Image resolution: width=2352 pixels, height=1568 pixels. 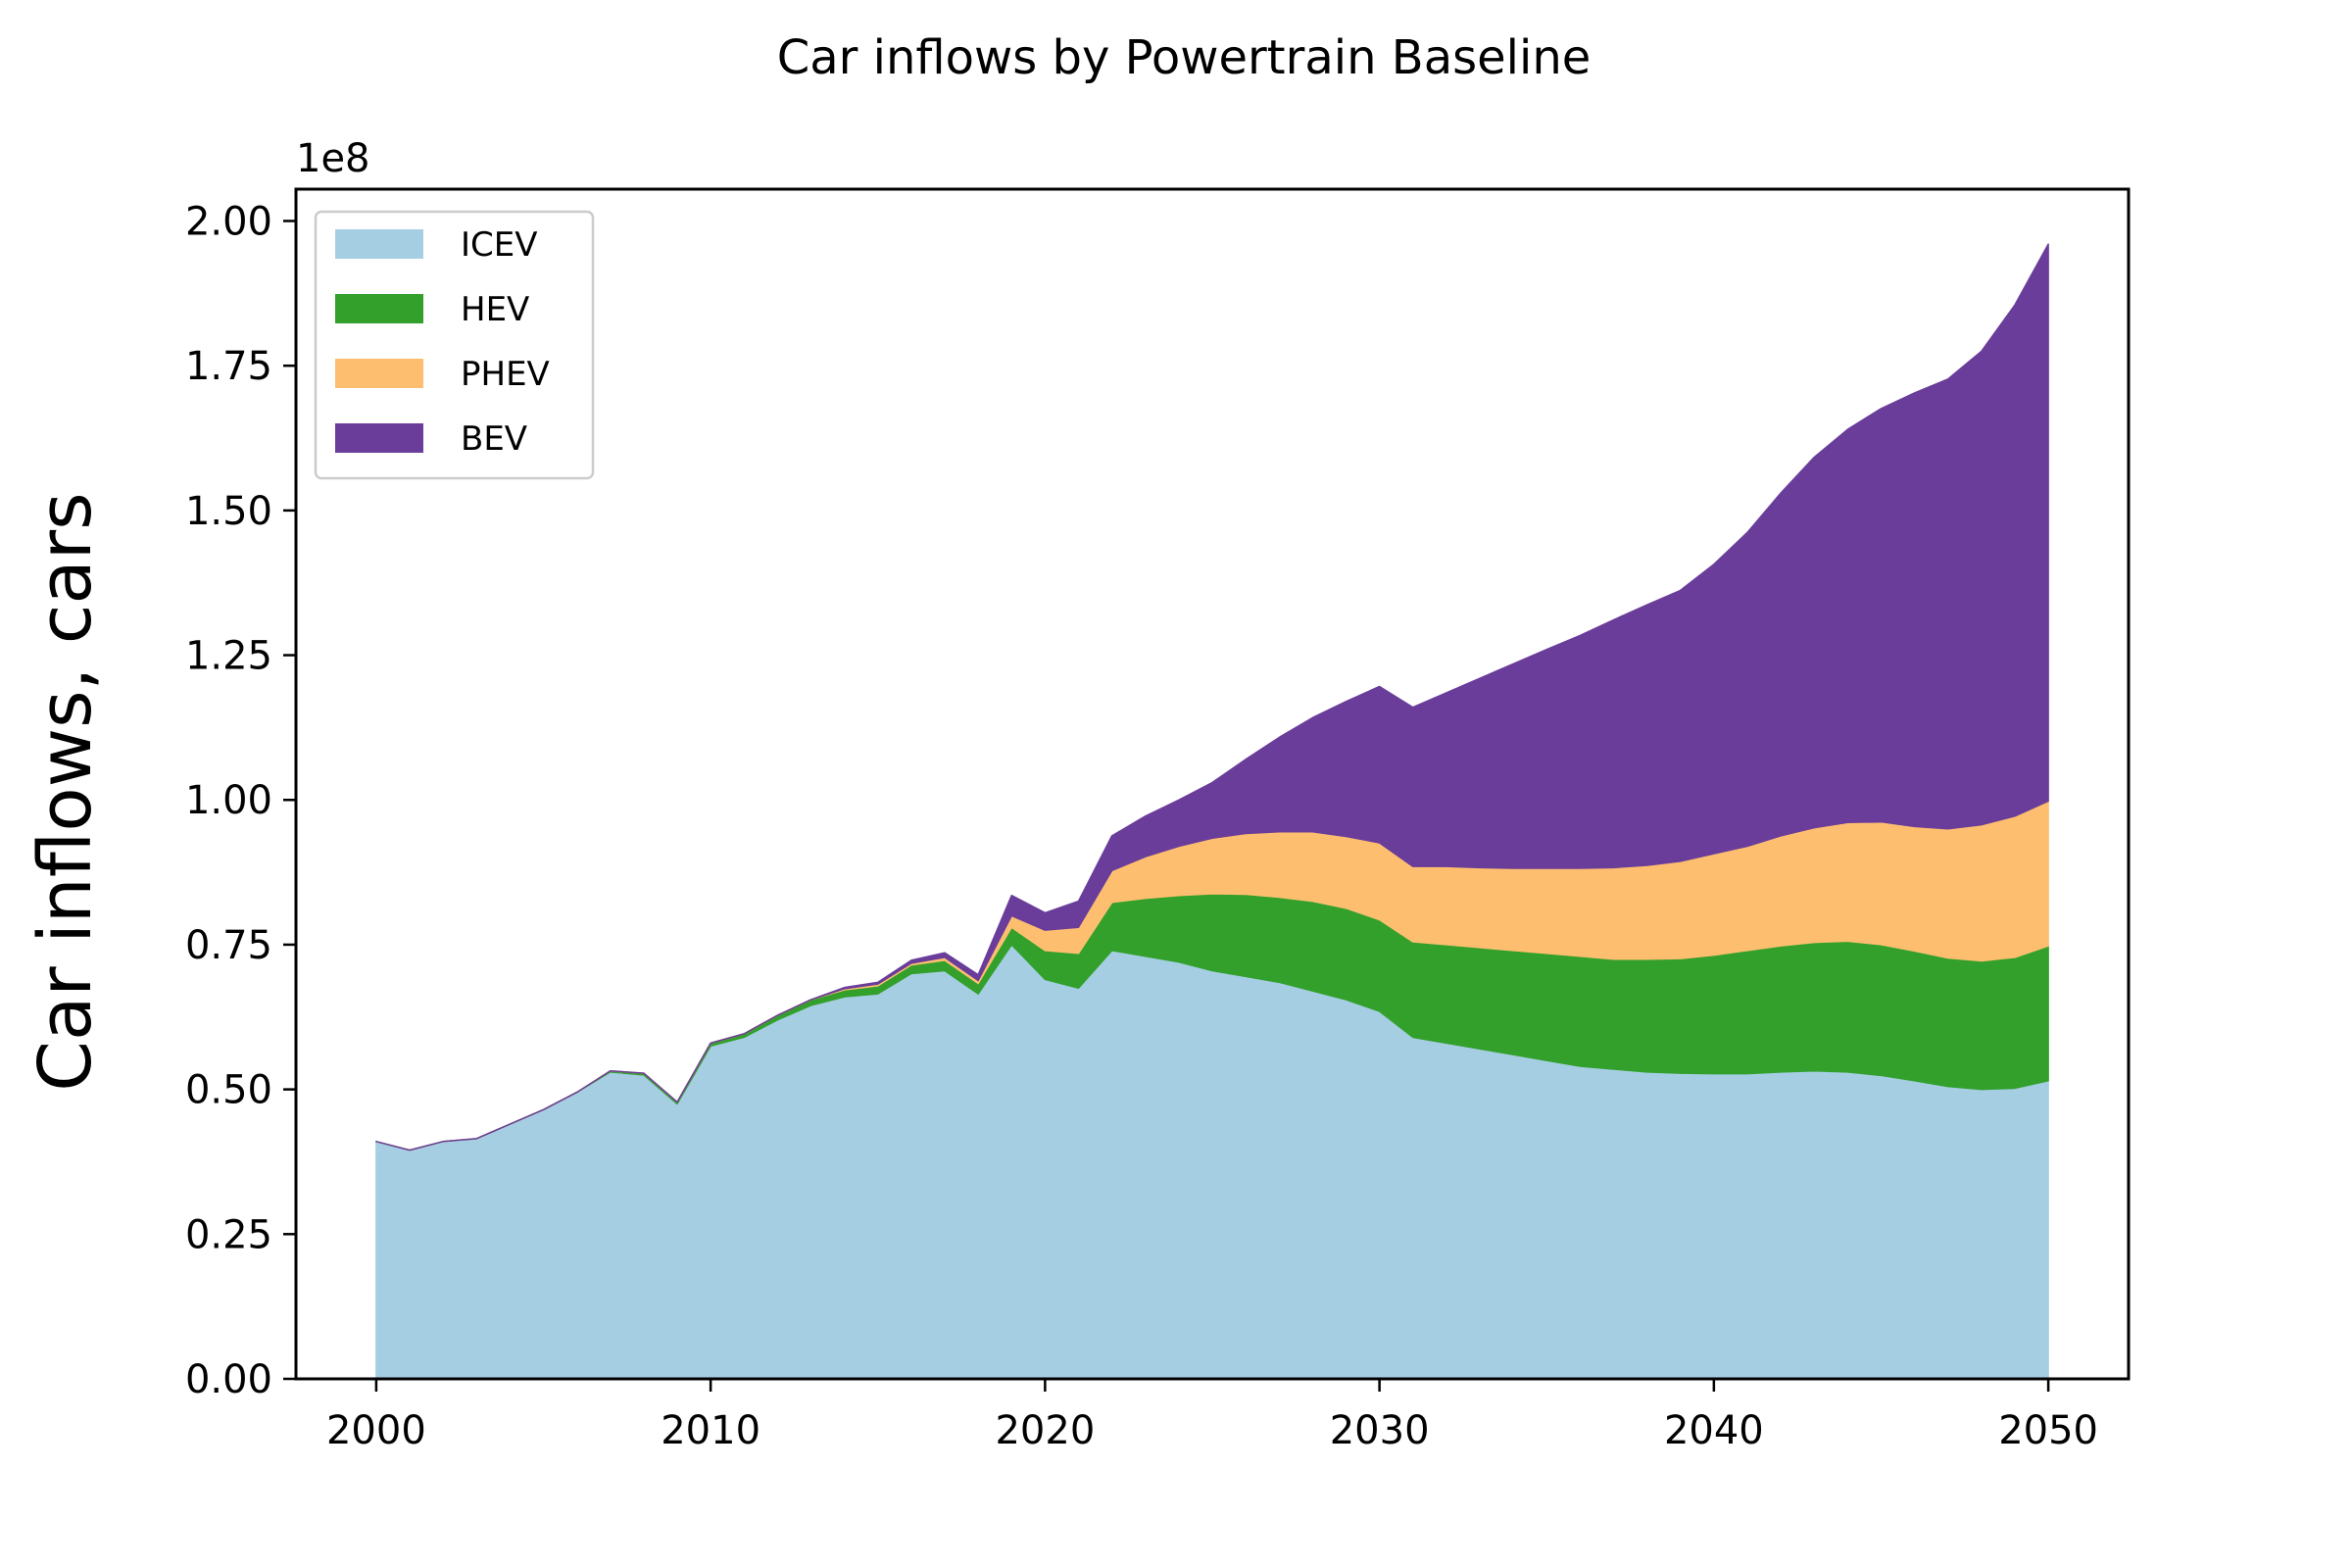 What do you see at coordinates (228, 1234) in the screenshot?
I see `y-tick-label: 0.25` at bounding box center [228, 1234].